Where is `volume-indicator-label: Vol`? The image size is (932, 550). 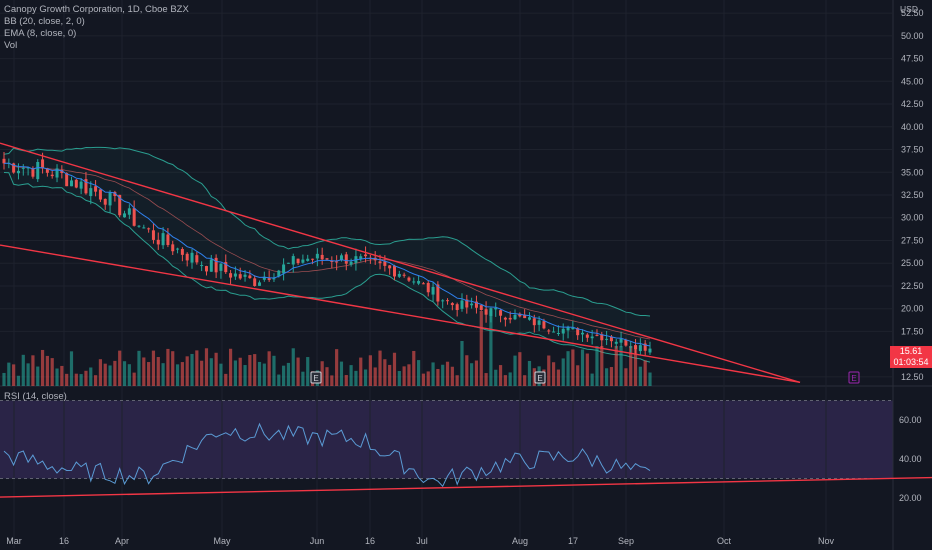
volume-indicator-label: Vol is located at coordinates (11, 45).